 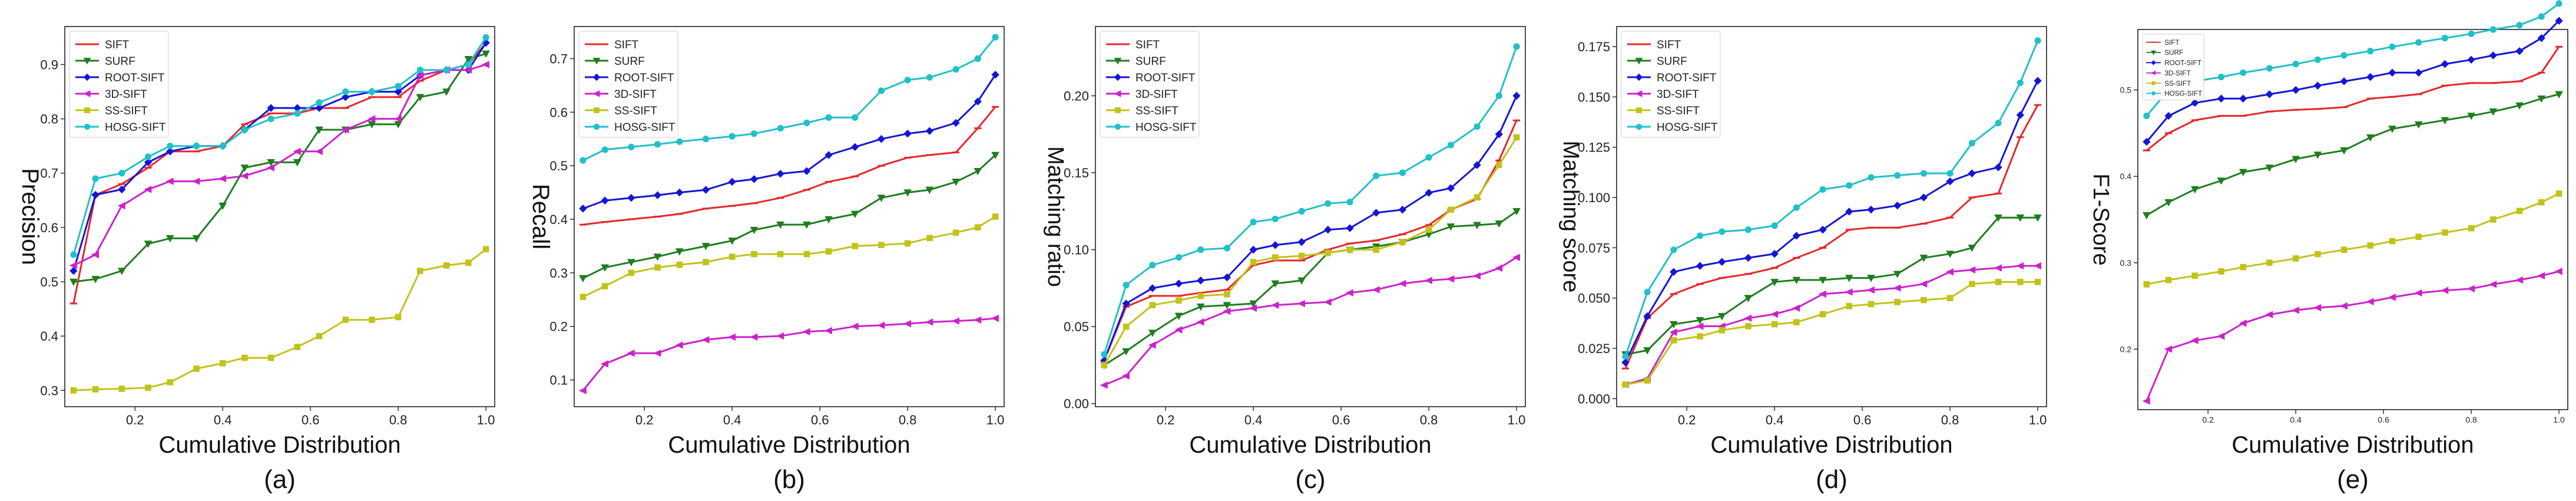 I want to click on series-hosg-sift, so click(x=279, y=146).